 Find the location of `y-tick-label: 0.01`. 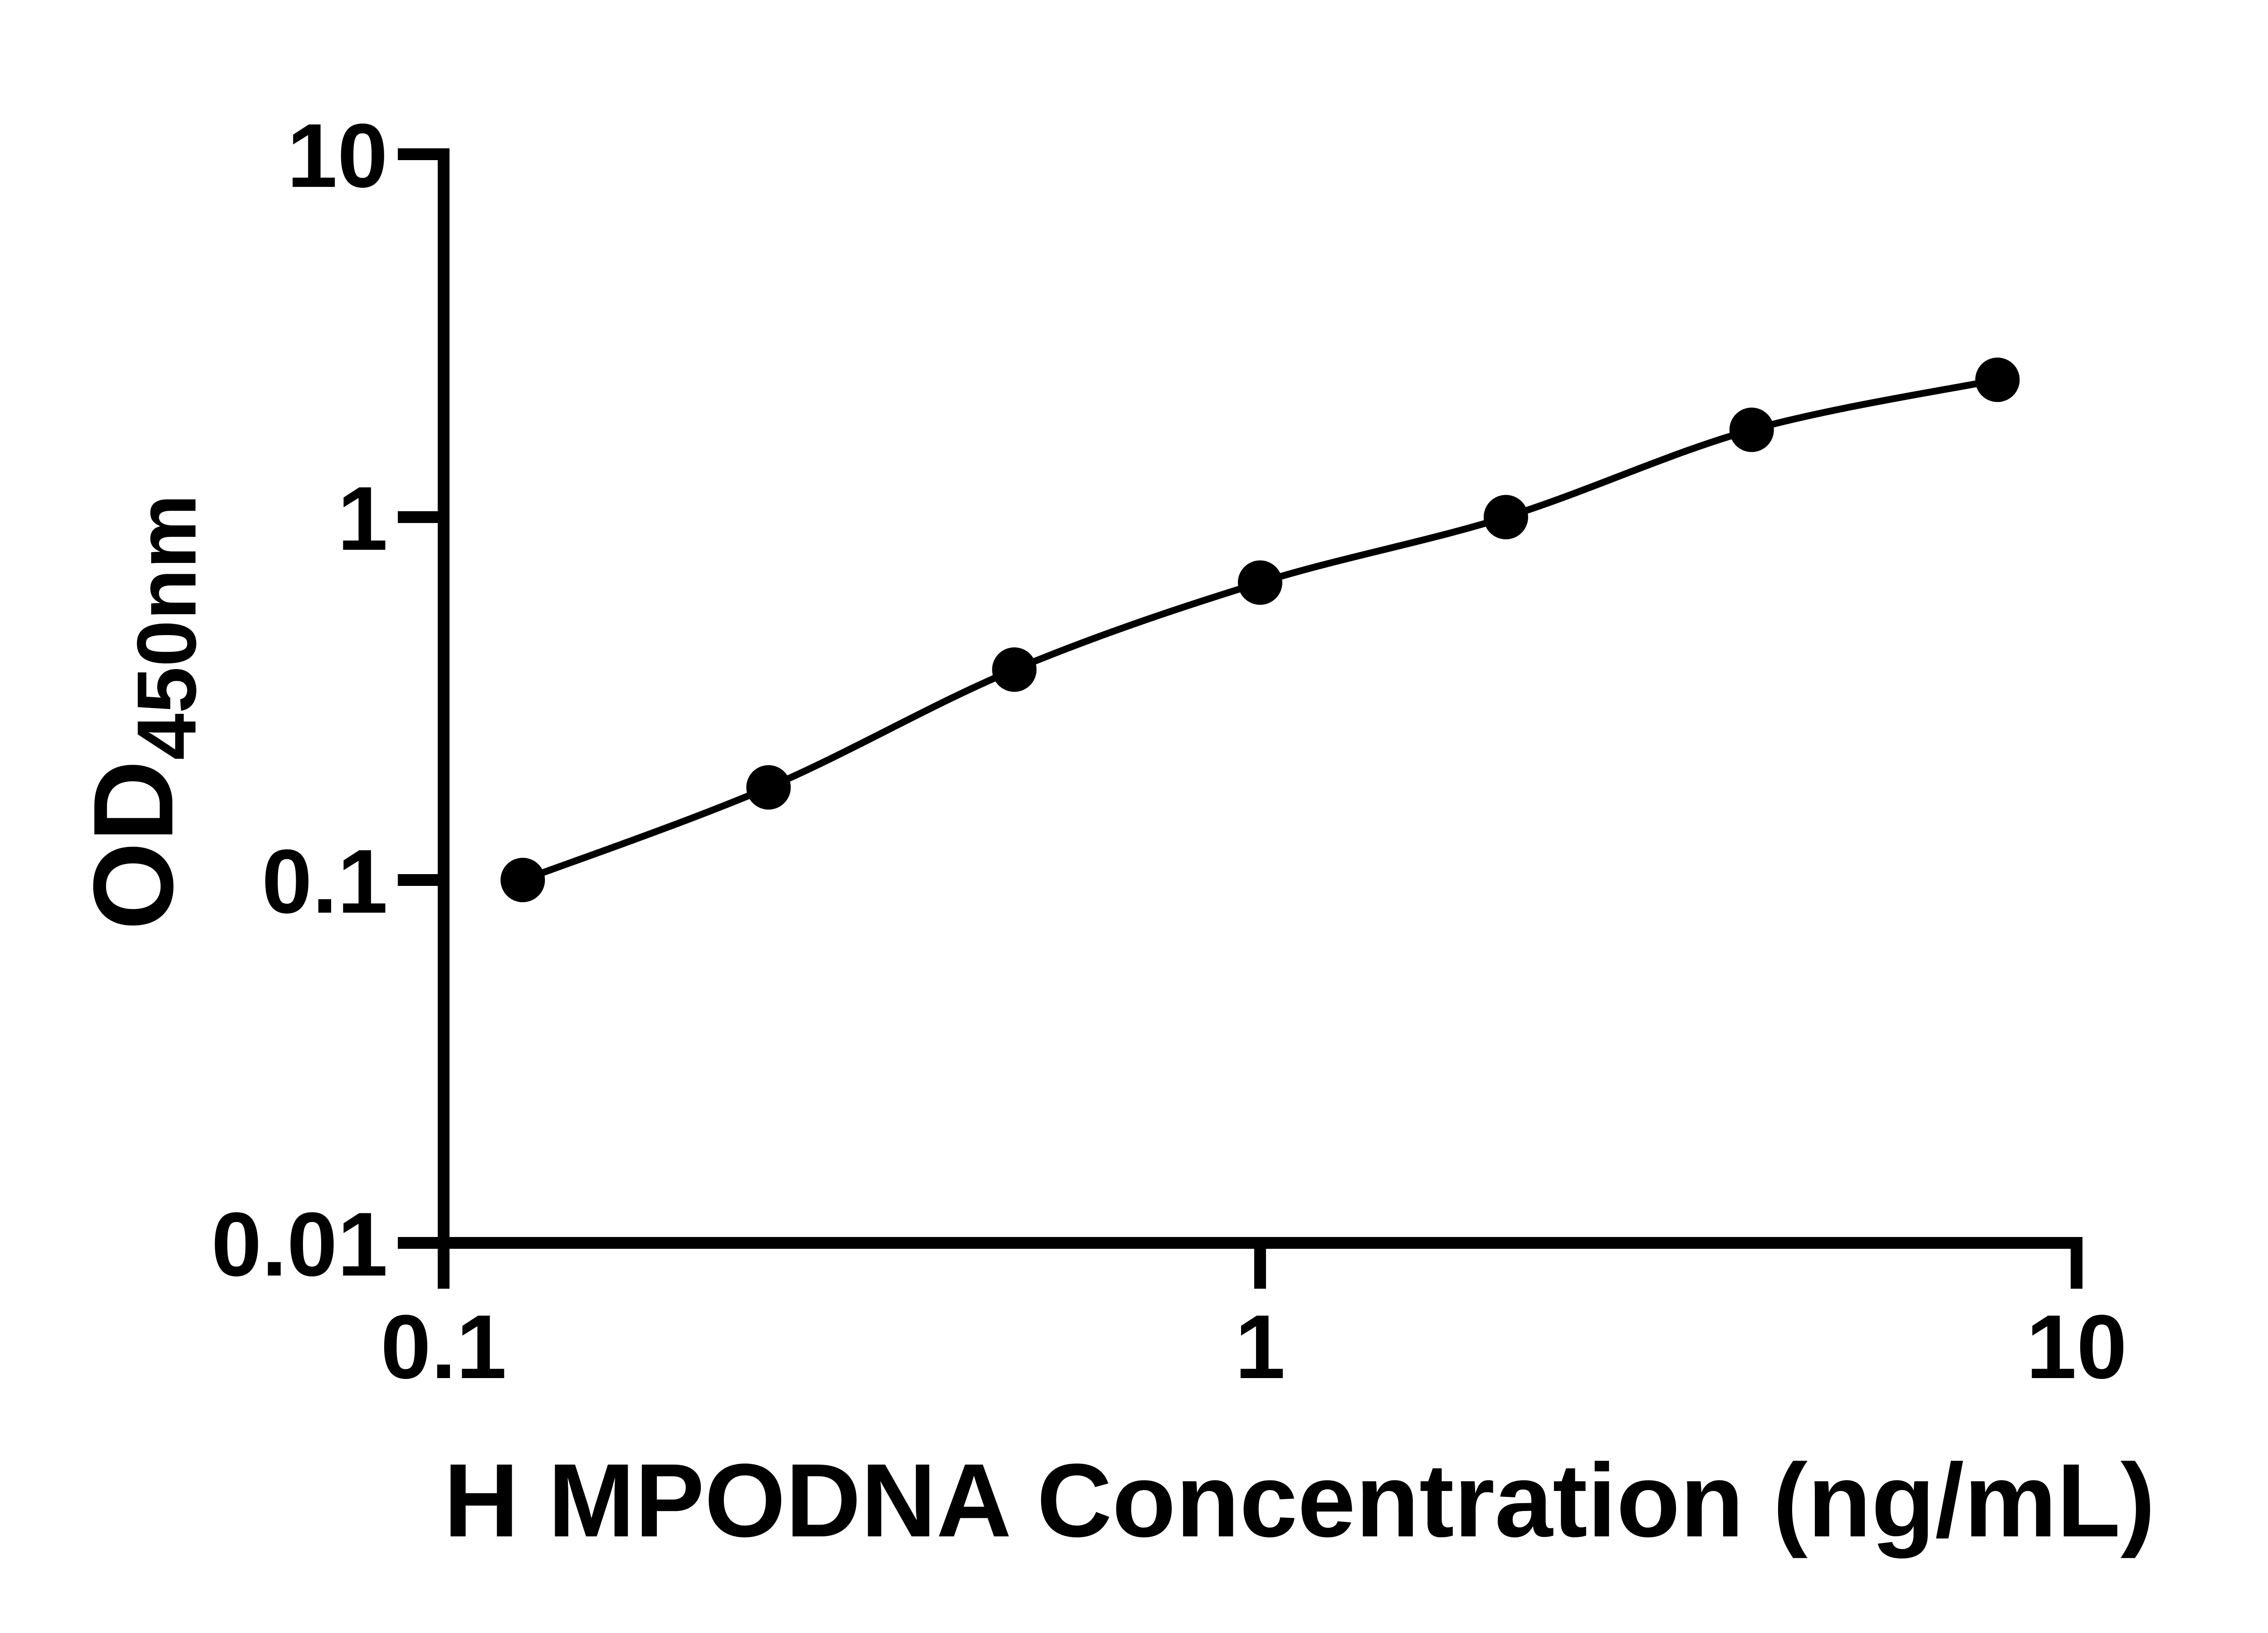

y-tick-label: 0.01 is located at coordinates (299, 1244).